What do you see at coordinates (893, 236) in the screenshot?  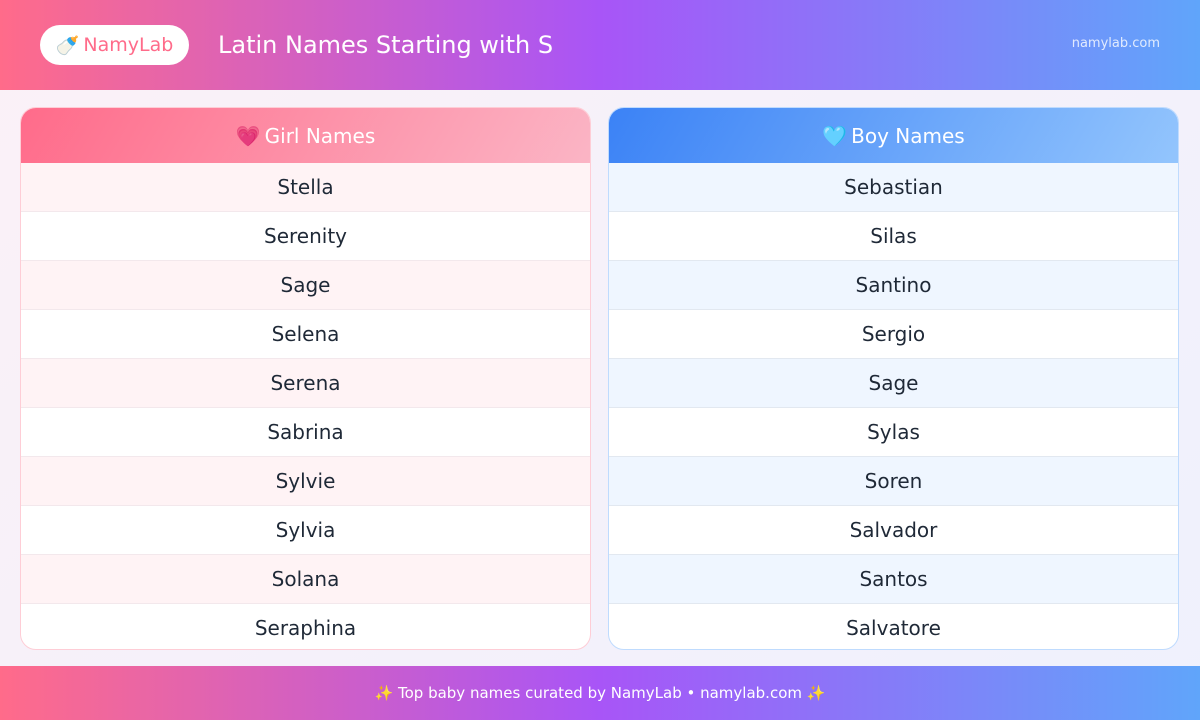 I see `name-row: Silas` at bounding box center [893, 236].